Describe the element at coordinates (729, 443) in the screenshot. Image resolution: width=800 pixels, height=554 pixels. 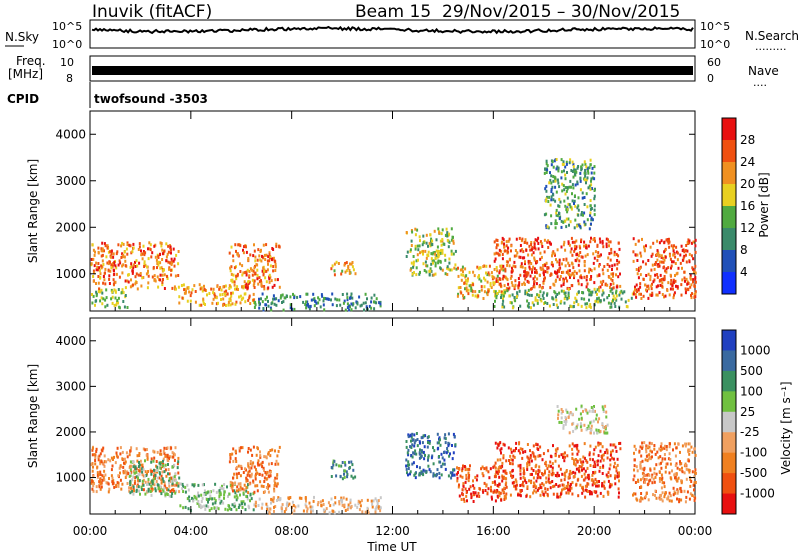
I see `colorbar-swatch` at that location.